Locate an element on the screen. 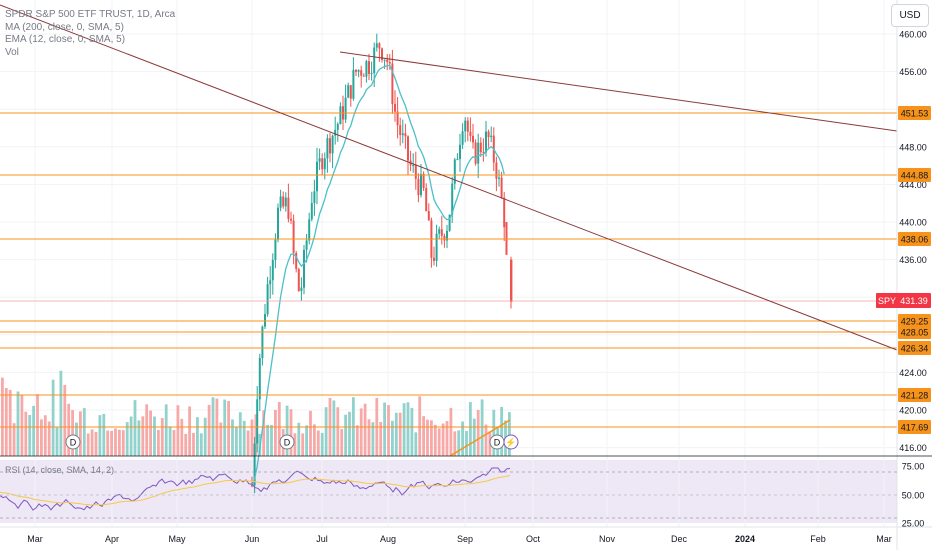  time-axis-label: Nov is located at coordinates (607, 539).